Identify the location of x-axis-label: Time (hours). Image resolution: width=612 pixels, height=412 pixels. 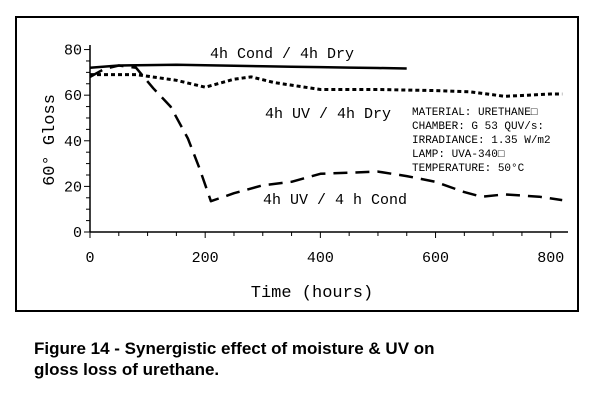
(312, 293).